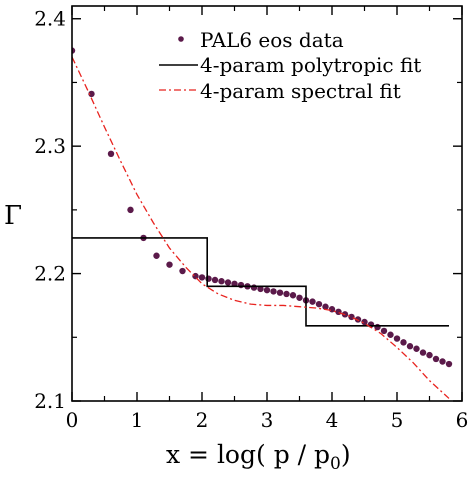 This screenshot has width=474, height=477. Describe the element at coordinates (181, 39) in the screenshot. I see `legend-marker-dots` at that location.